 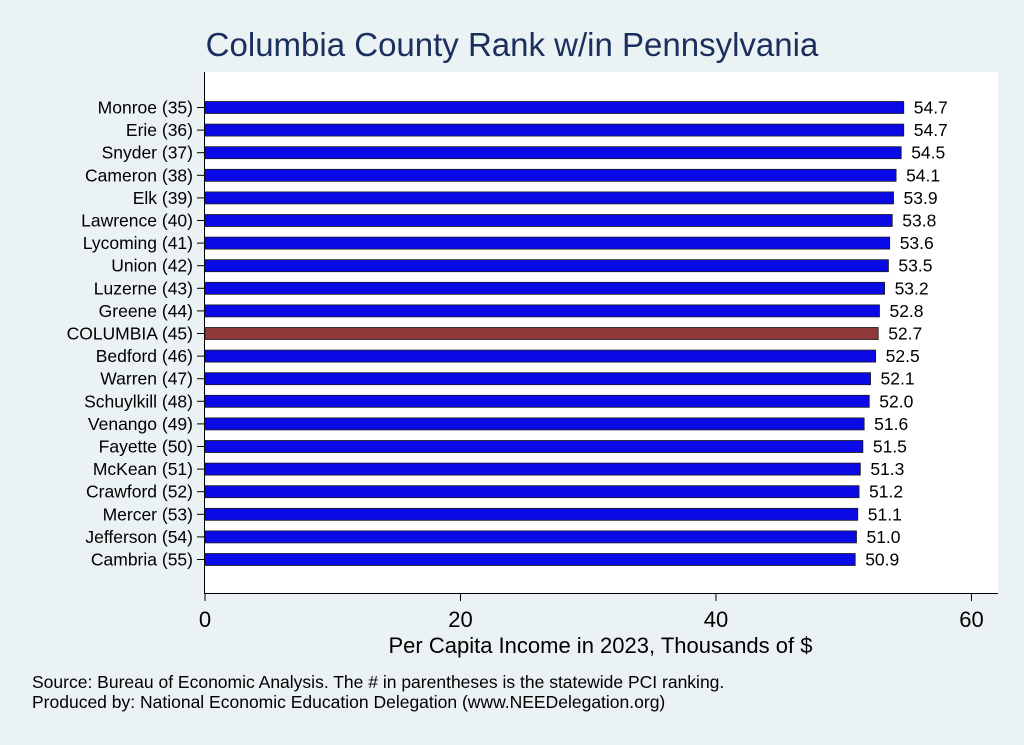 I want to click on data-label: 51.3, so click(x=887, y=469).